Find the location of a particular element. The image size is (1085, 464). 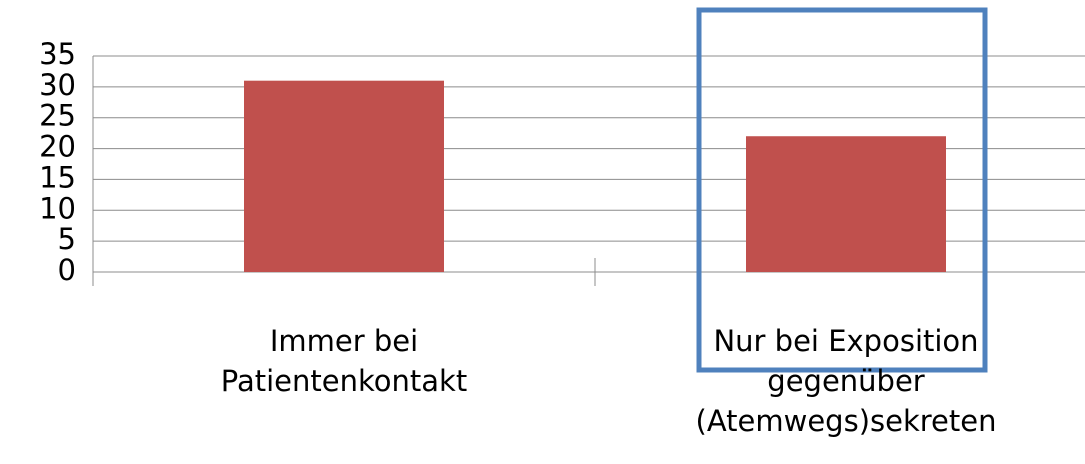

y-tick-label: 10 is located at coordinates (57, 208).